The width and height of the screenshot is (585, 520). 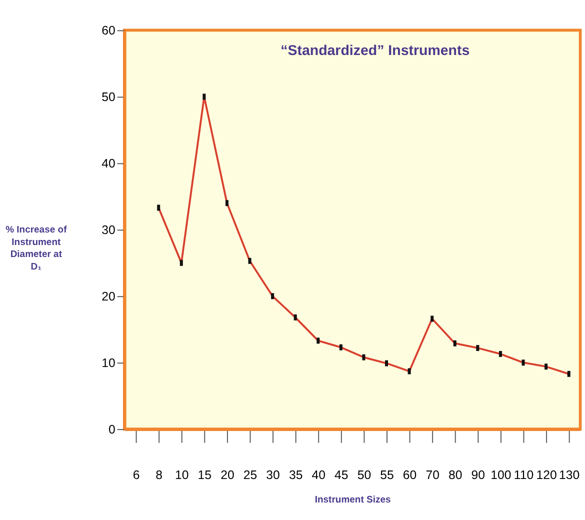 I want to click on y-tick-label: 0, so click(x=112, y=429).